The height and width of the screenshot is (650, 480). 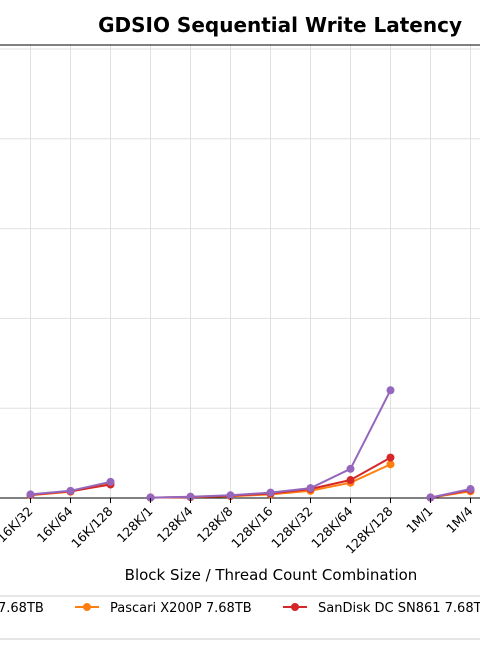 I want to click on legend-label: SanDisk DC SN861 7.68TB, so click(x=399, y=608).